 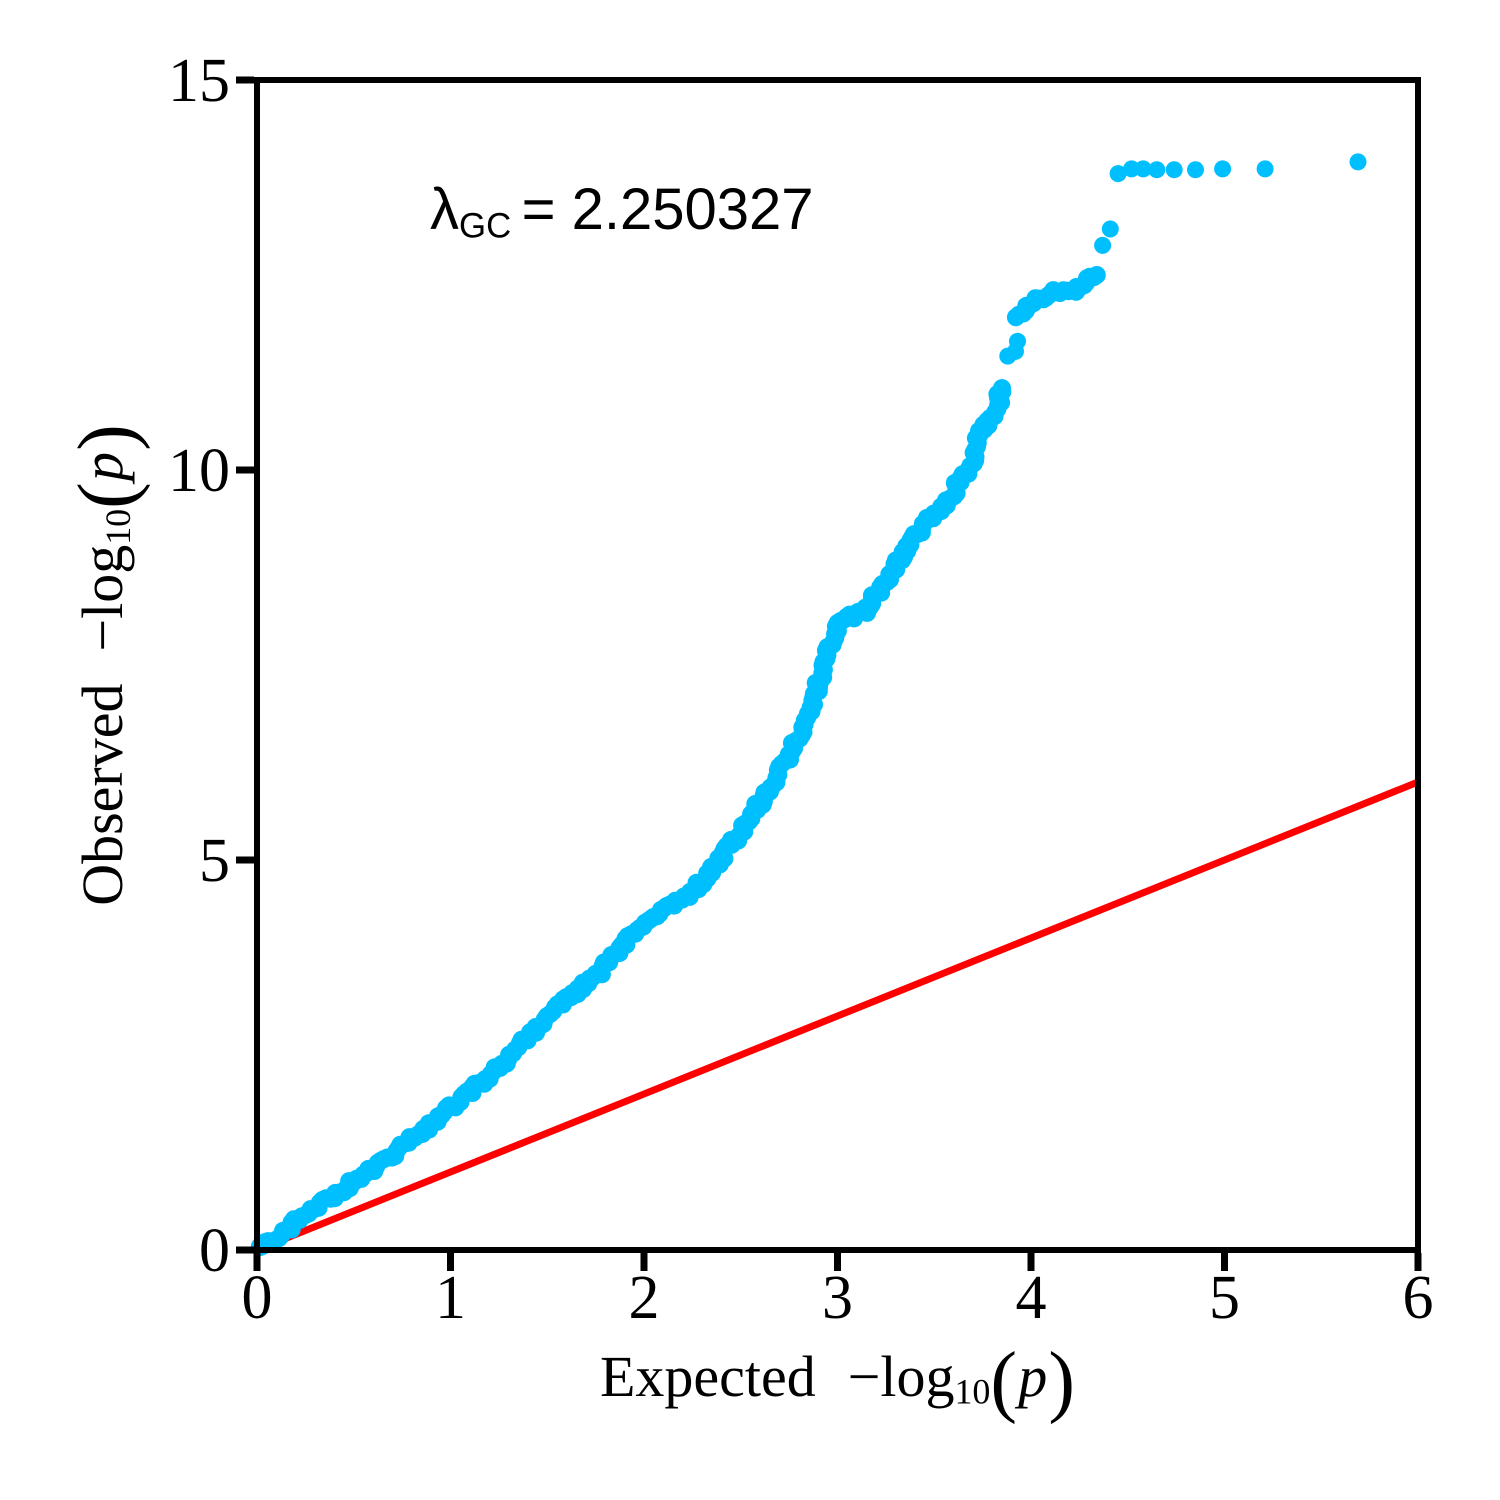 What do you see at coordinates (102, 598) in the screenshot?
I see `y-axis-title-func: −log` at bounding box center [102, 598].